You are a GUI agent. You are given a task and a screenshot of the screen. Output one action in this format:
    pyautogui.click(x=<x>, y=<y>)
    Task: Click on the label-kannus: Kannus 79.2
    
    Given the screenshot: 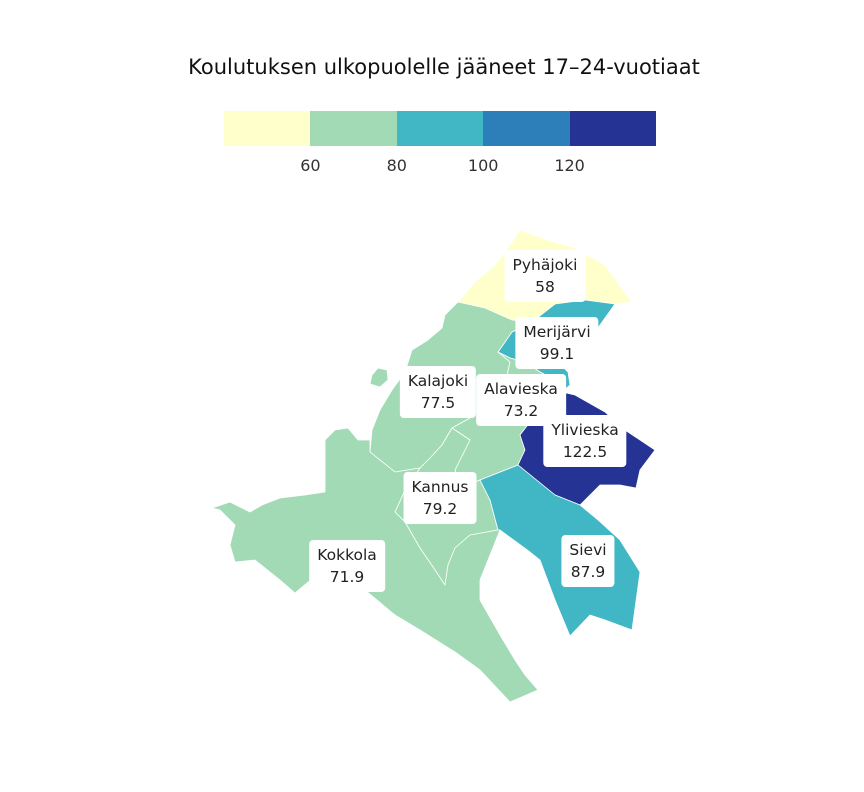 What is the action you would take?
    pyautogui.click(x=440, y=498)
    